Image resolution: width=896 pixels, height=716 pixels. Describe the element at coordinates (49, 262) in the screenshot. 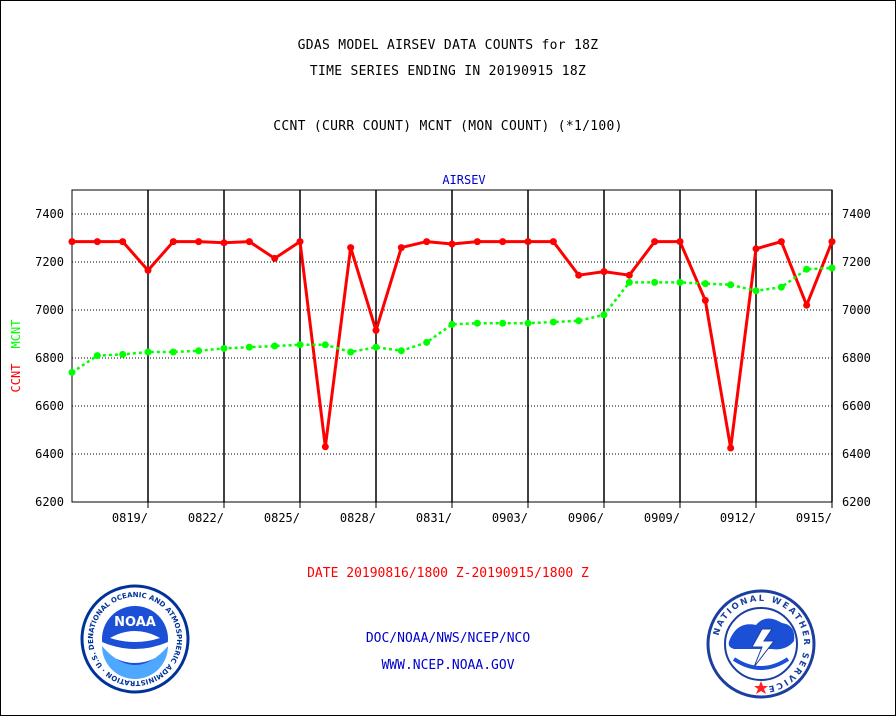

I see `y-tick-label-left: 7200` at that location.